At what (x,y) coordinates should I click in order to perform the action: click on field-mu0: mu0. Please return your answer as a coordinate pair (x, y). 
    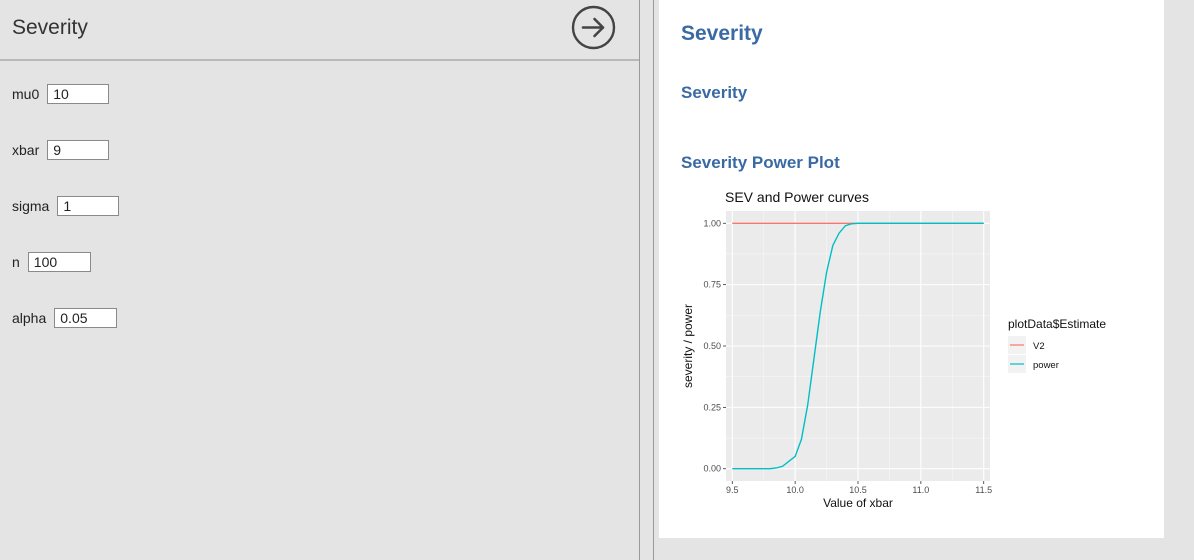
    Looking at the image, I should click on (61, 94).